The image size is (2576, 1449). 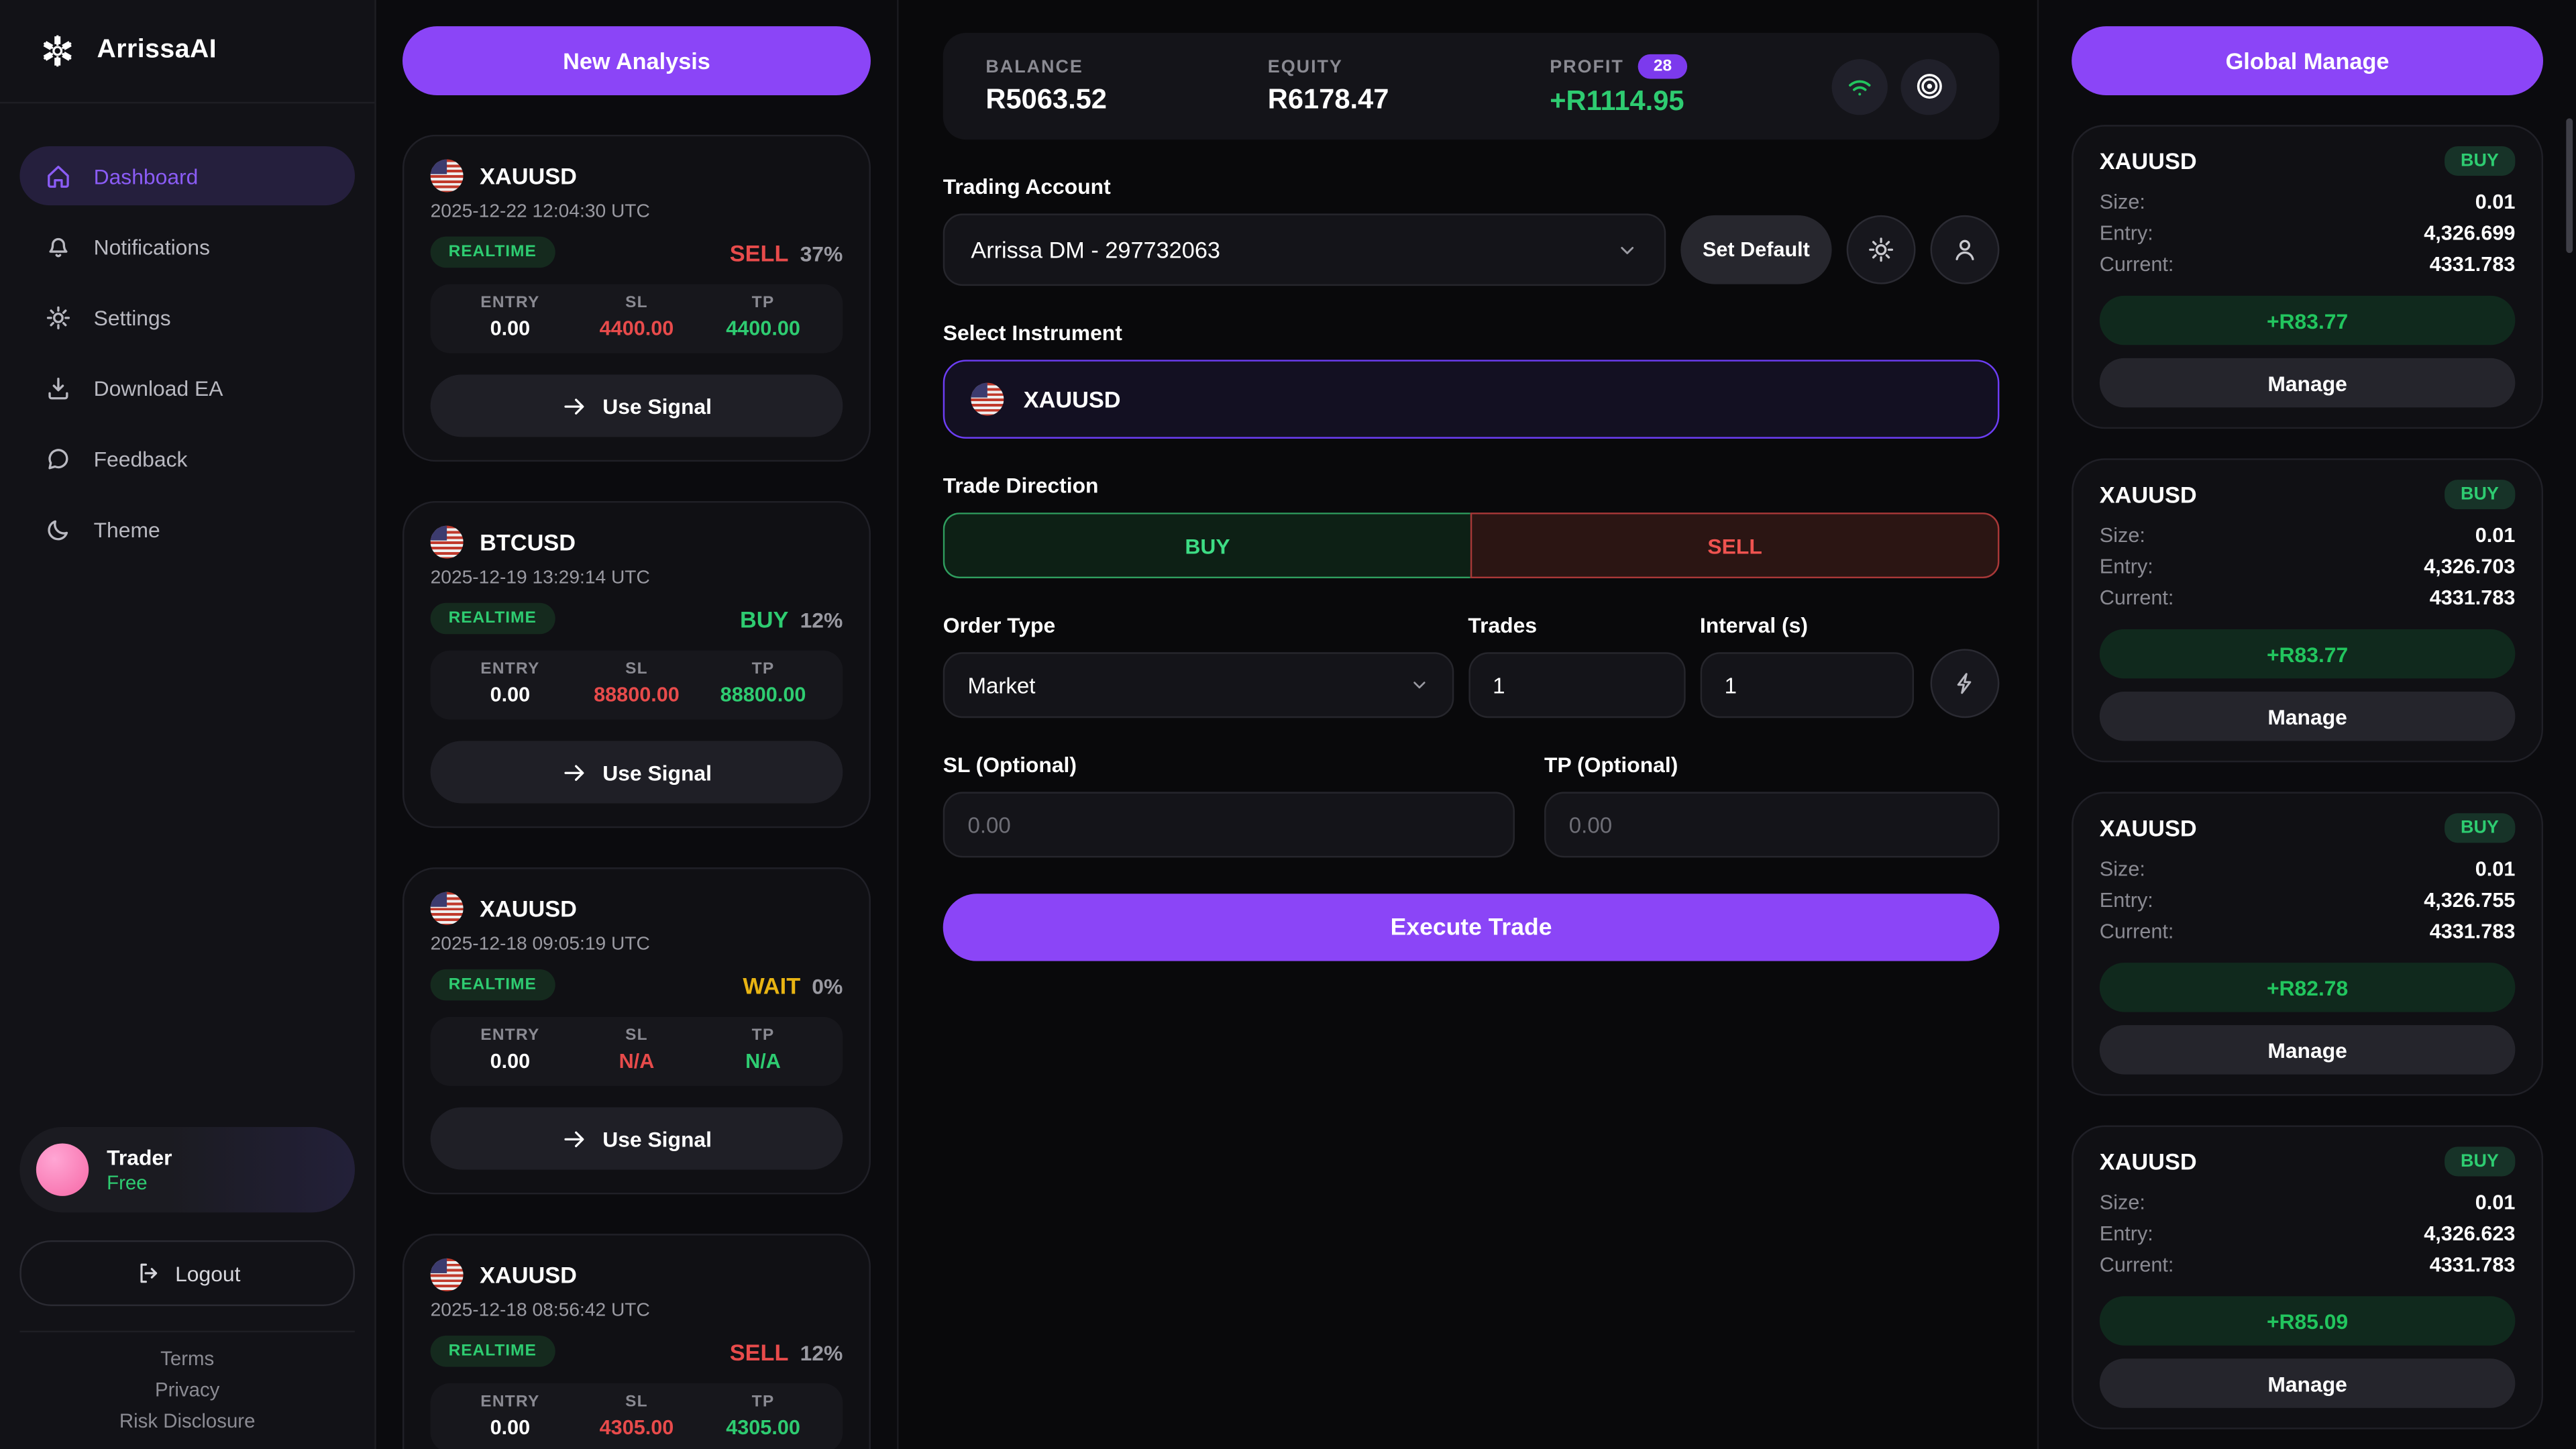 I want to click on wifi-icon, so click(x=1859, y=86).